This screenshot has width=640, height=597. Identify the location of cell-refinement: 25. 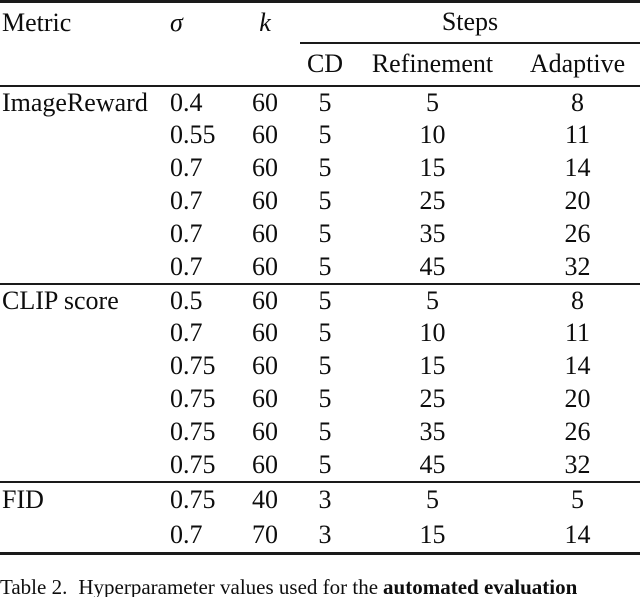
(432, 200).